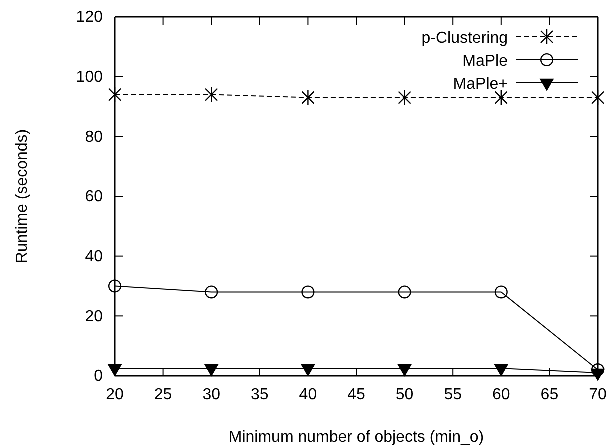 The width and height of the screenshot is (614, 448). I want to click on x-tick-label: 45, so click(357, 395).